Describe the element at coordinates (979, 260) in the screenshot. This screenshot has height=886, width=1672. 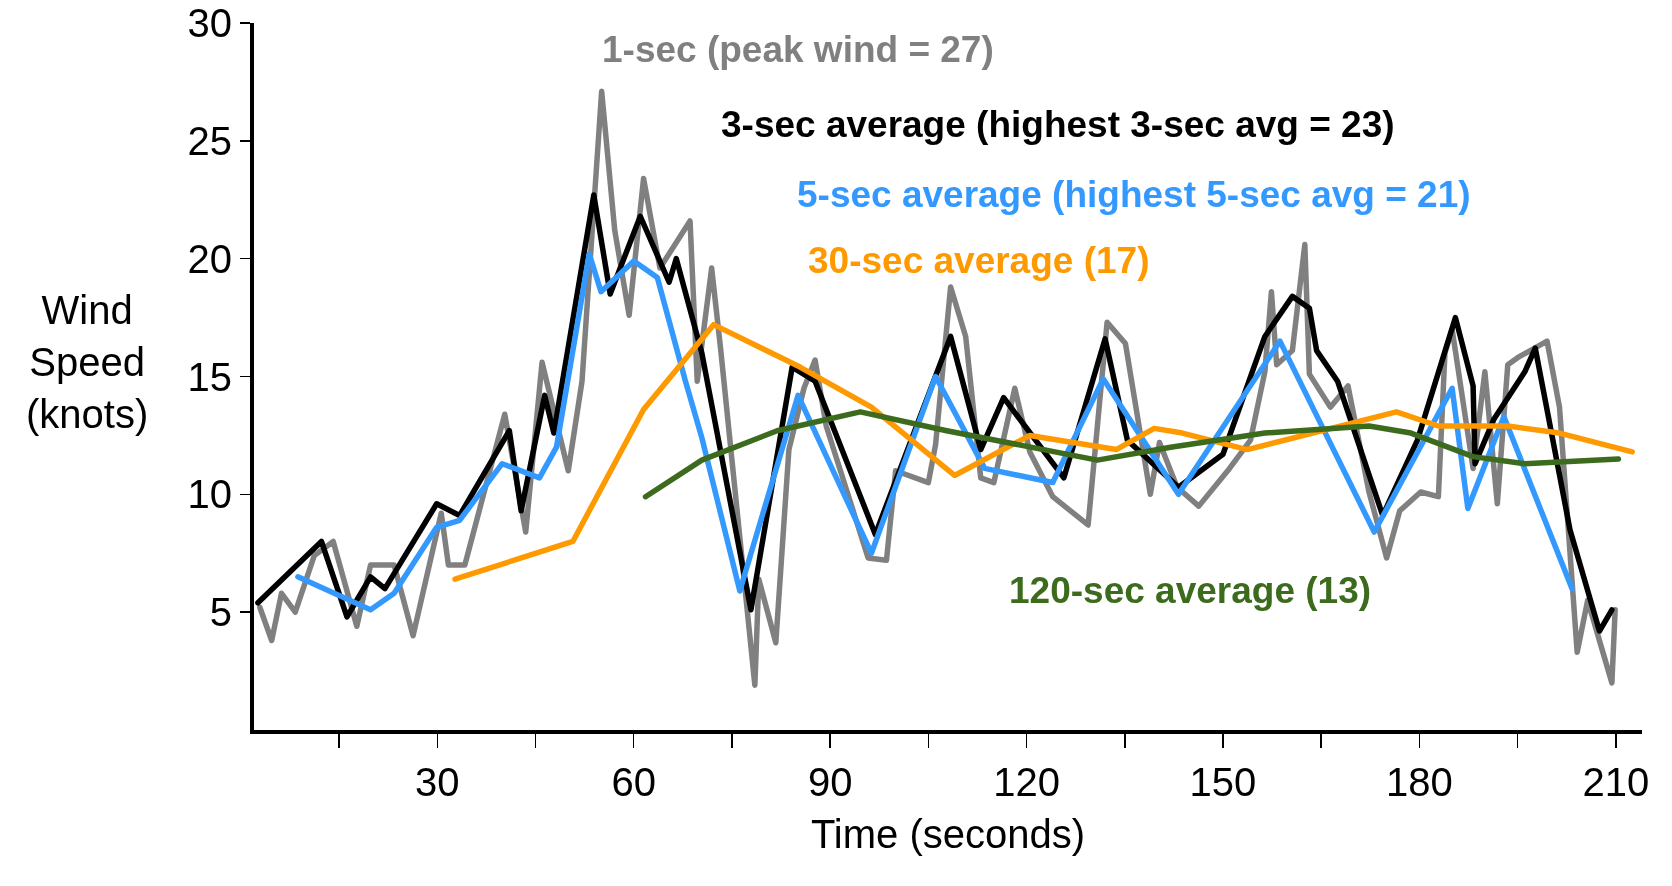
I see `text: 30-sec average (17)` at that location.